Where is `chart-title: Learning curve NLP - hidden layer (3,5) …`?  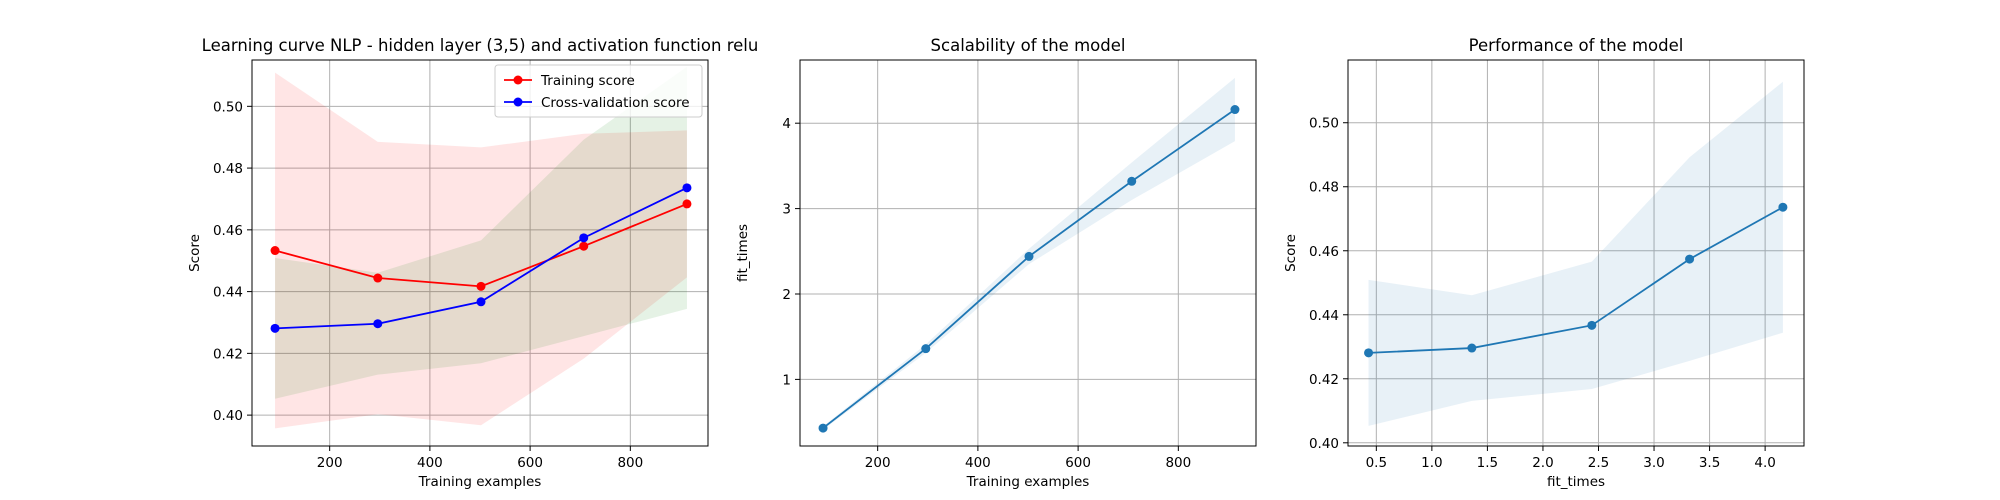
chart-title: Learning curve NLP - hidden layer (3,5) … is located at coordinates (480, 45).